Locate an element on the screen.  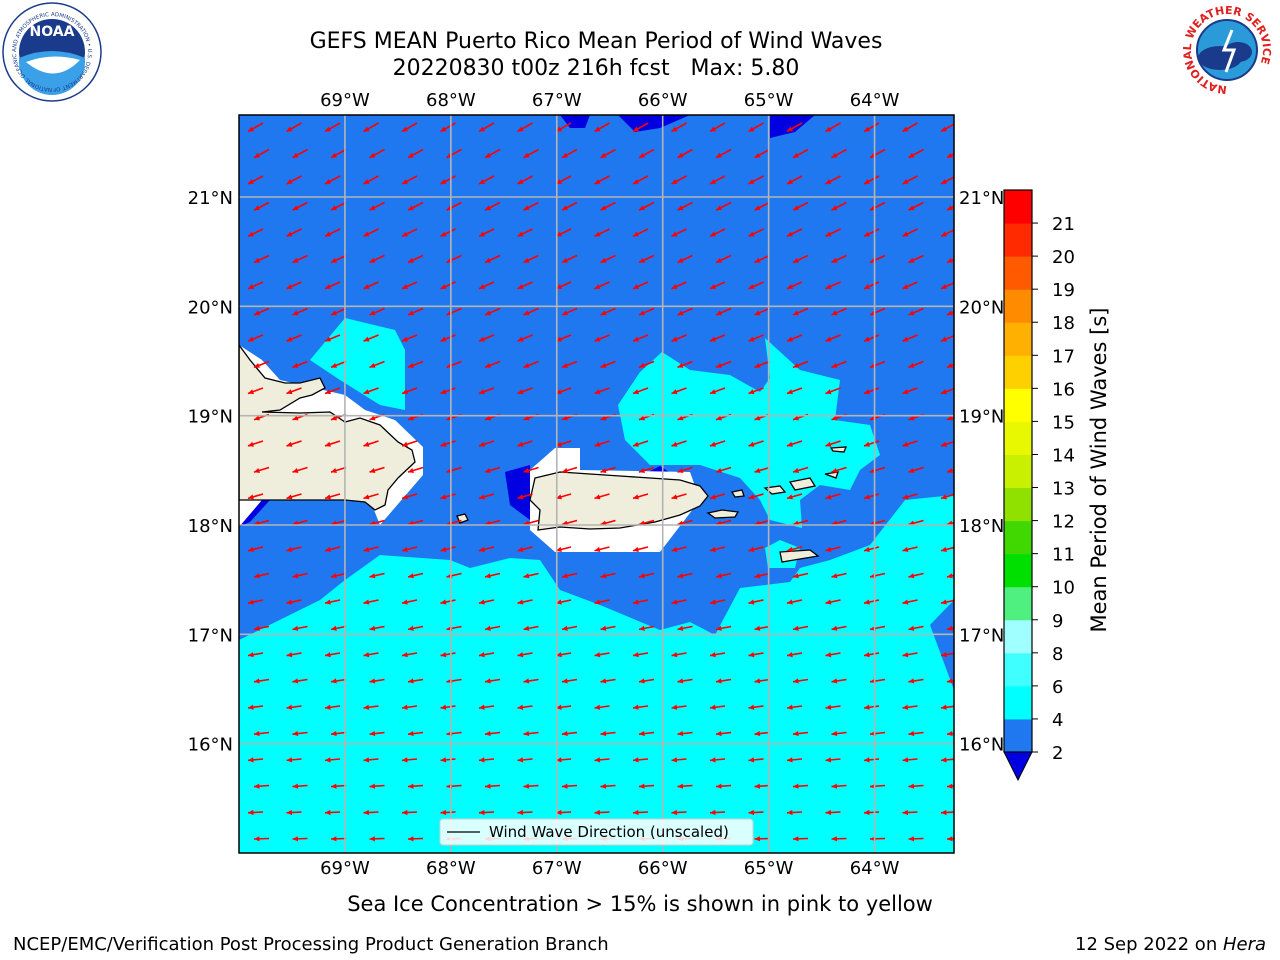
lat-tick-label: 20°N is located at coordinates (210, 307).